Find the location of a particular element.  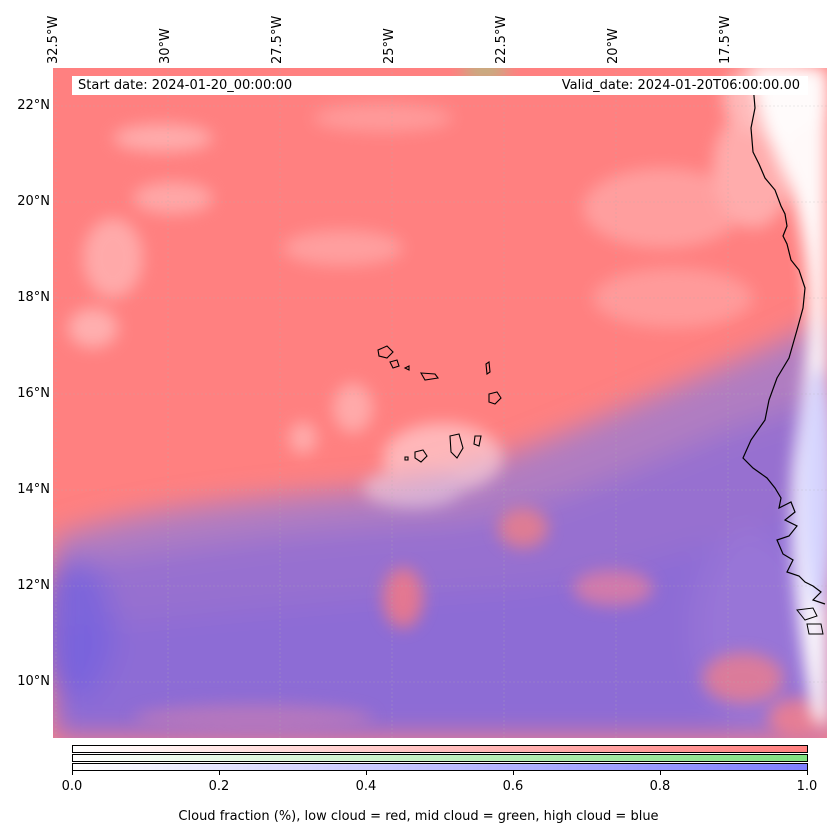

valid-date-label: Valid_date: 2024-01-20T06:00:00.00 is located at coordinates (680, 85).